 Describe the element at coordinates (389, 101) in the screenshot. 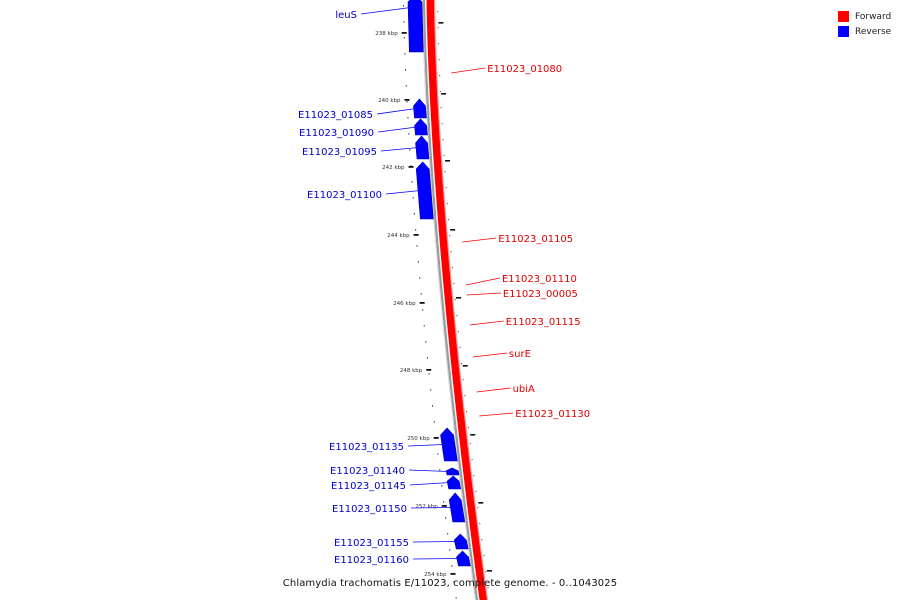

I see `kbp-tick-label: 240 kbp` at that location.